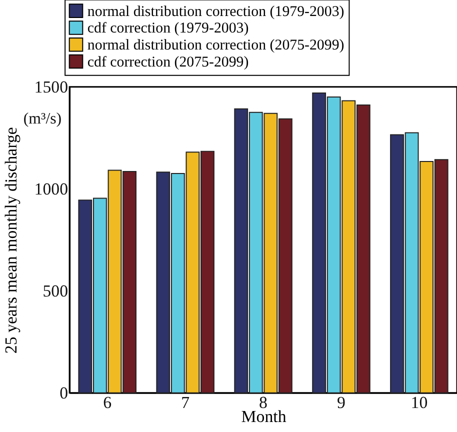 Image resolution: width=457 pixels, height=432 pixels. Describe the element at coordinates (168, 62) in the screenshot. I see `legend-label: cdf correction (2075-2099)` at that location.